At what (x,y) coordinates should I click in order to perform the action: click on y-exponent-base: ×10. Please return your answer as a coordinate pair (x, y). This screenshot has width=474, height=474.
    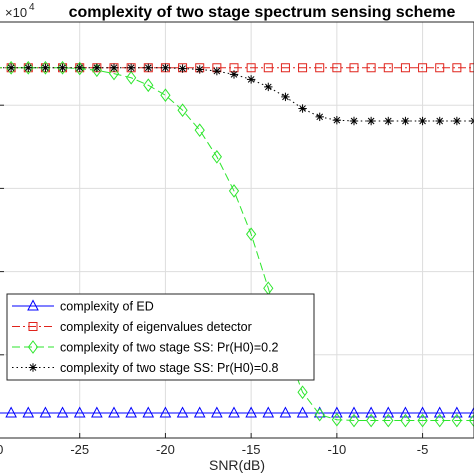
    Looking at the image, I should click on (16, 12).